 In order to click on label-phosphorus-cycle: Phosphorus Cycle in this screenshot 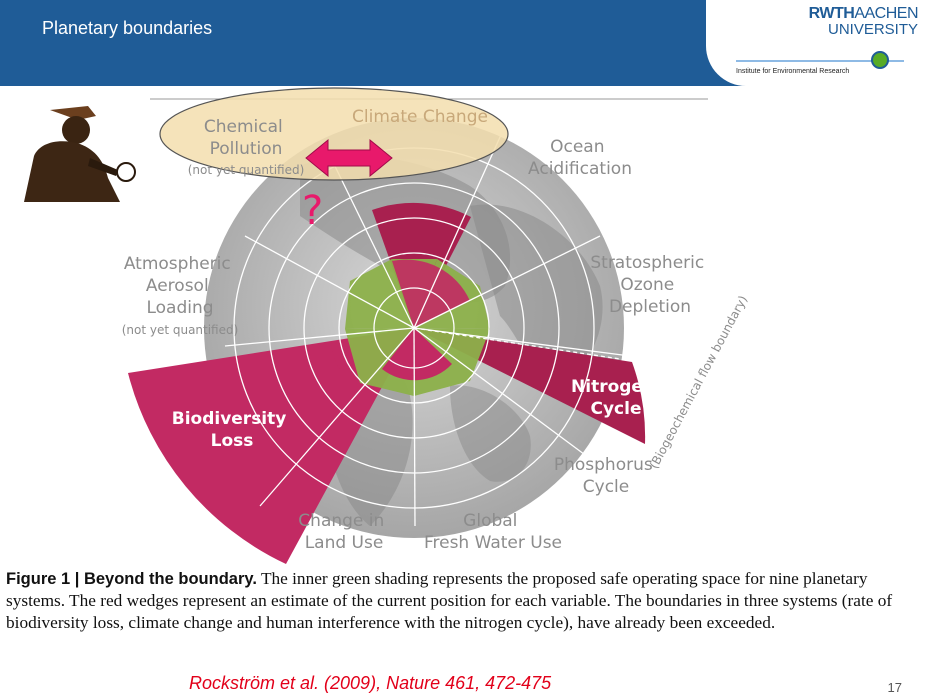, I will do `click(606, 476)`.